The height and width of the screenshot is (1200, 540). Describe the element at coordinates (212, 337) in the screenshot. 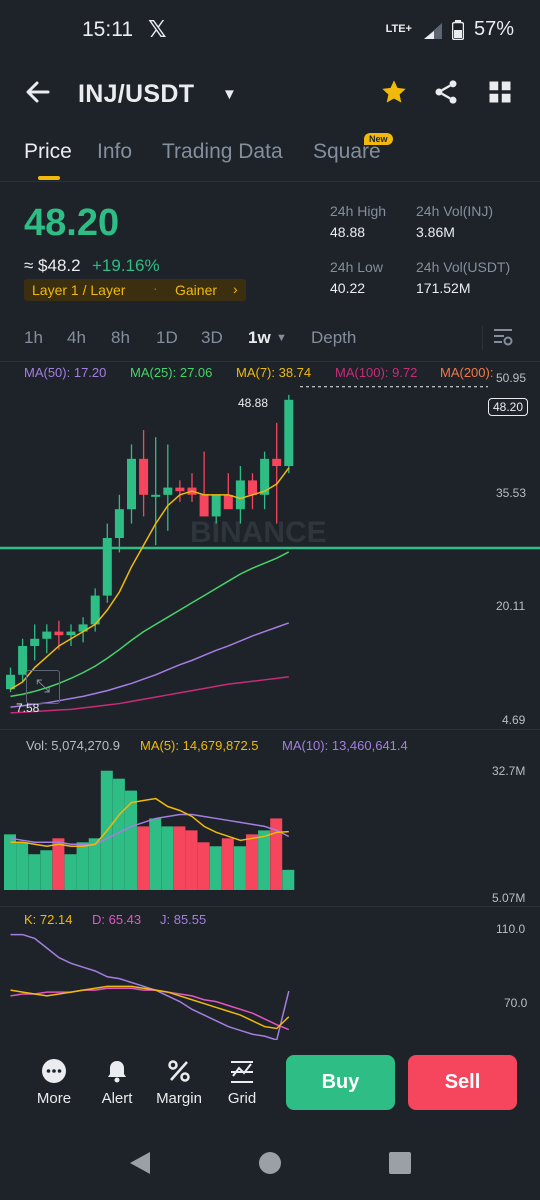

I see `timeframe-3d: 3D` at that location.